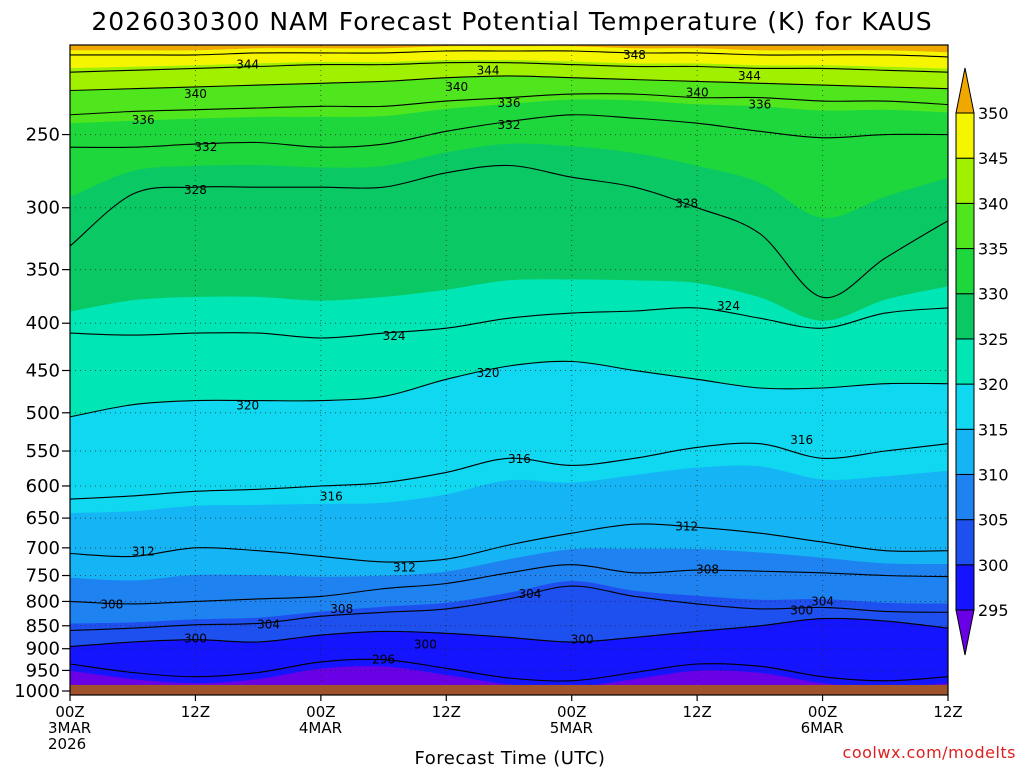 This screenshot has width=1024, height=768. What do you see at coordinates (993, 249) in the screenshot?
I see `colorbar-label: 335` at bounding box center [993, 249].